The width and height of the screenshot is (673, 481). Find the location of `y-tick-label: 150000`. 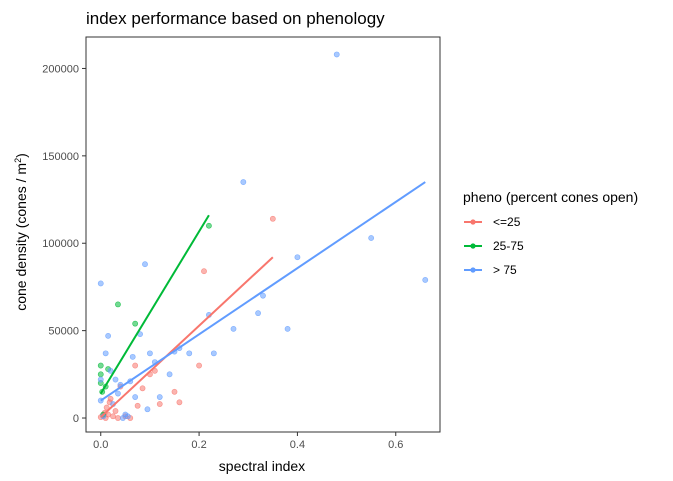

y-tick-label: 150000 is located at coordinates (60, 157).